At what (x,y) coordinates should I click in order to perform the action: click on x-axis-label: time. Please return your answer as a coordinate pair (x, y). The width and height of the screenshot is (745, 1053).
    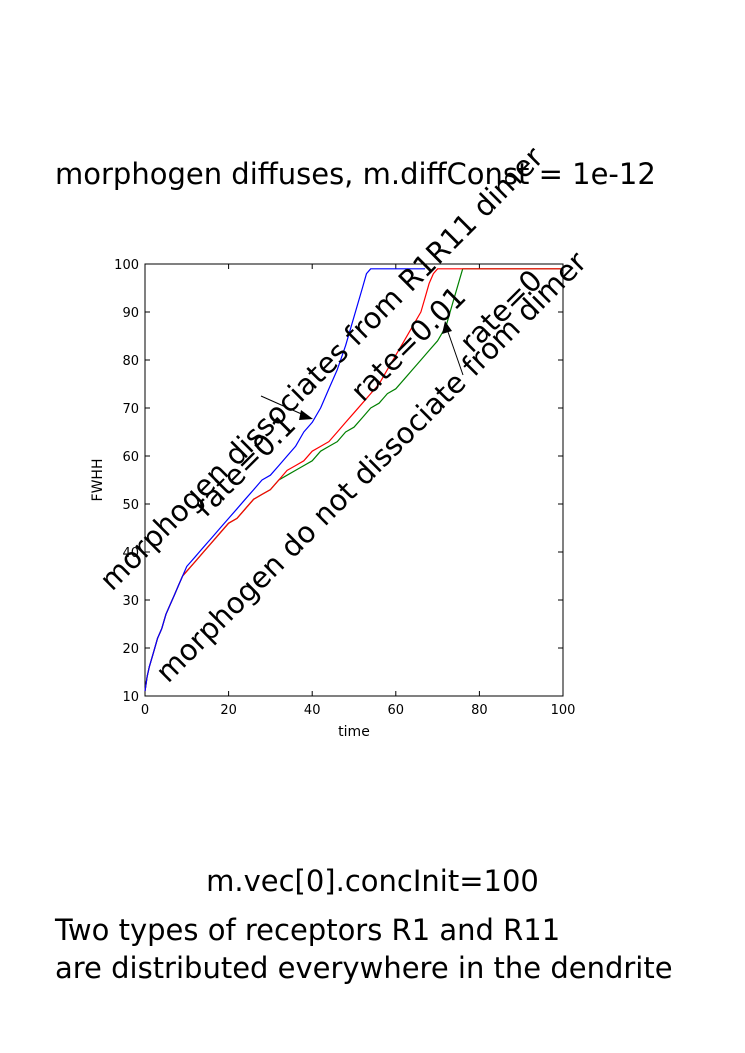
    Looking at the image, I should click on (354, 732).